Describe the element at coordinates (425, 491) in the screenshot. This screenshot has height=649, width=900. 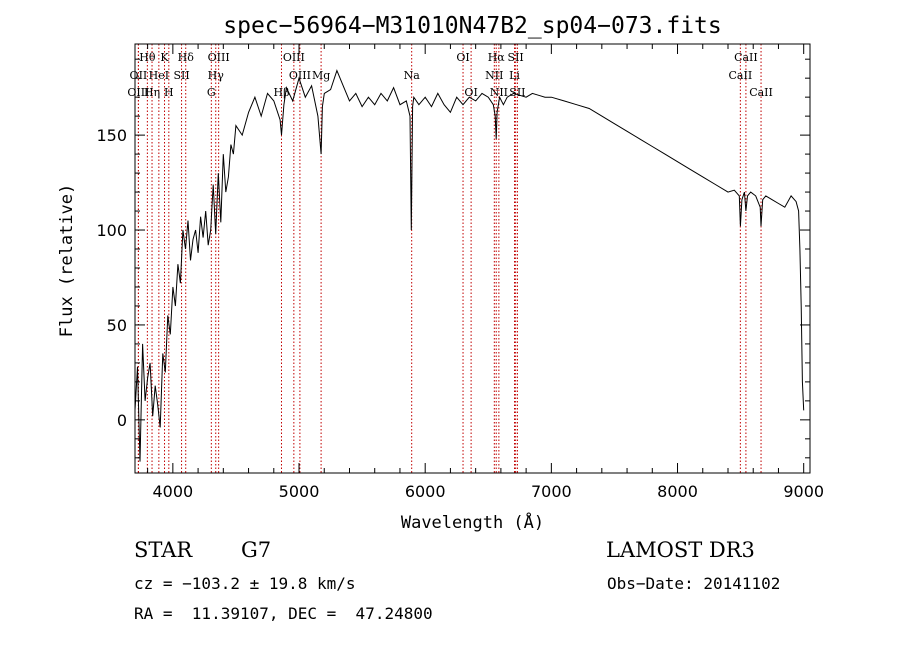
I see `x-tick-label-2: 6000` at that location.